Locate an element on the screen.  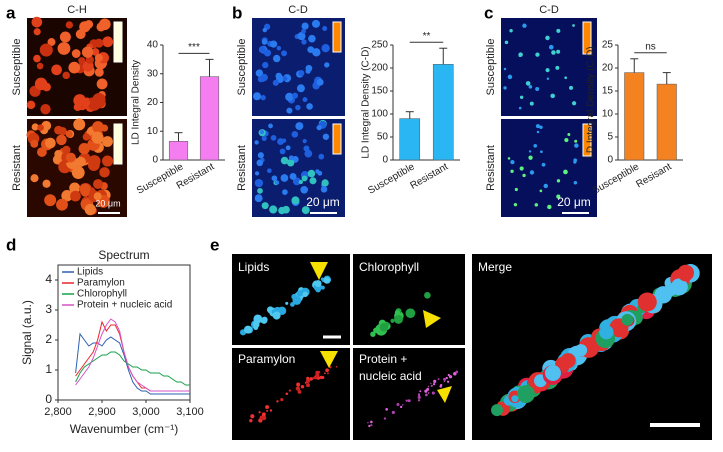
color-scale is located at coordinates (337, 139).